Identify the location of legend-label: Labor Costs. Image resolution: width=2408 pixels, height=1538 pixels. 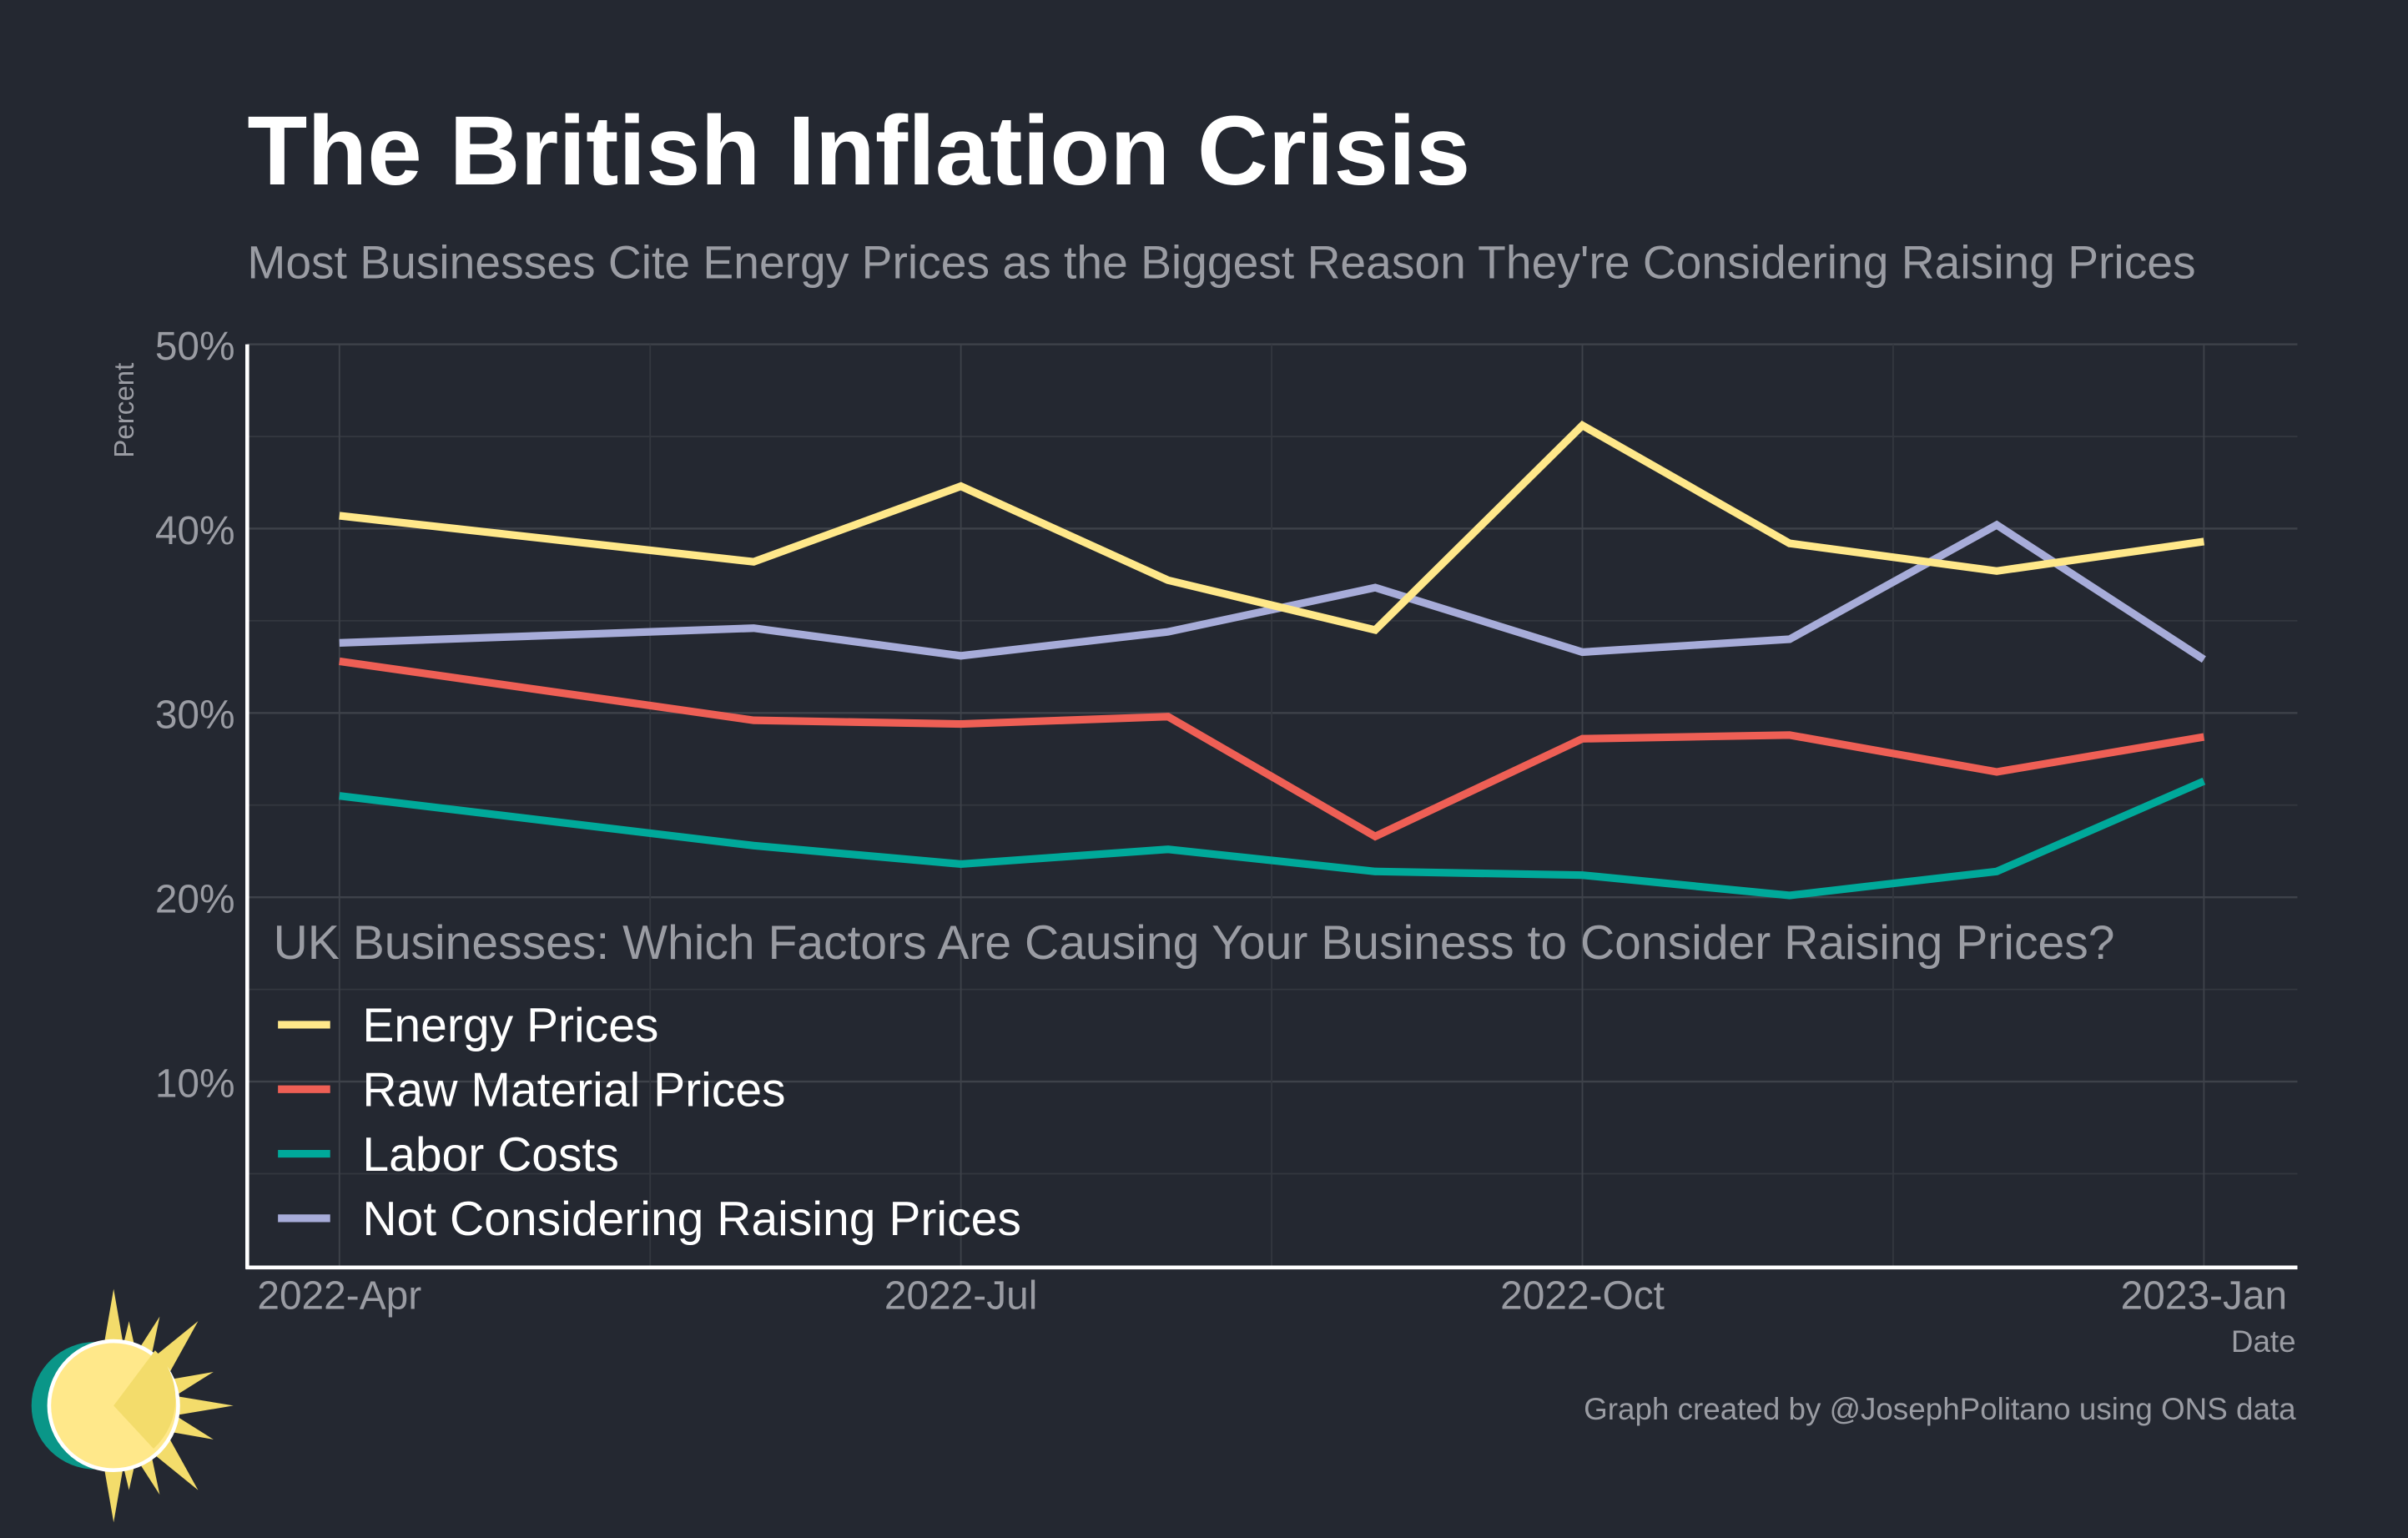
(490, 1155).